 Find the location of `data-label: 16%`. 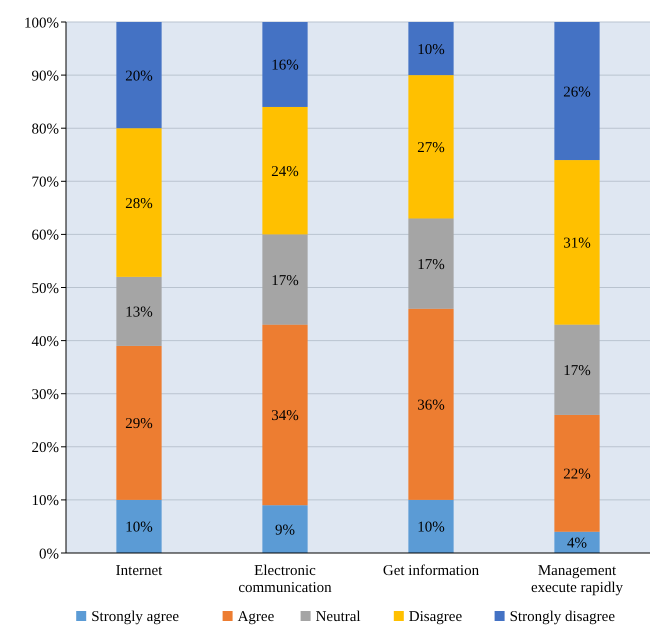

data-label: 16% is located at coordinates (285, 66).